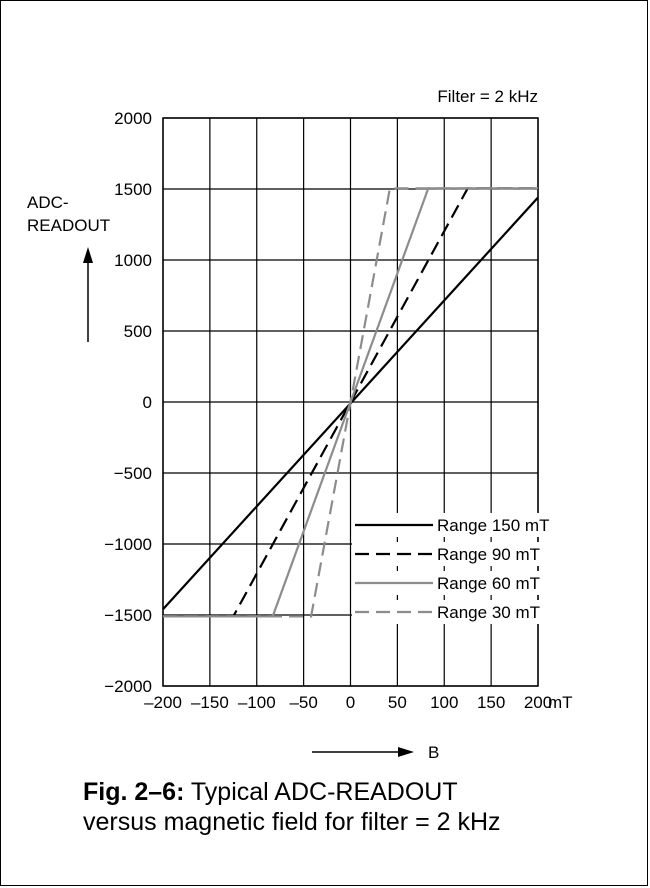  What do you see at coordinates (560, 702) in the screenshot?
I see `x-unit-label: mT` at bounding box center [560, 702].